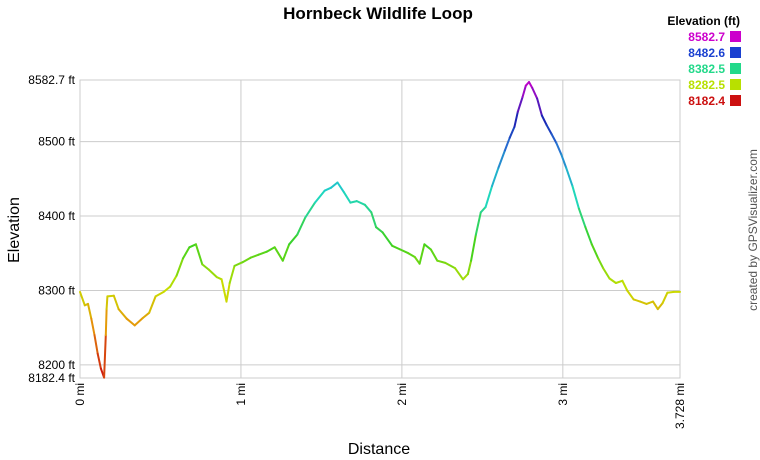 This screenshot has height=460, width=760. Describe the element at coordinates (563, 394) in the screenshot. I see `x-tick-label-3: 3 mi` at that location.